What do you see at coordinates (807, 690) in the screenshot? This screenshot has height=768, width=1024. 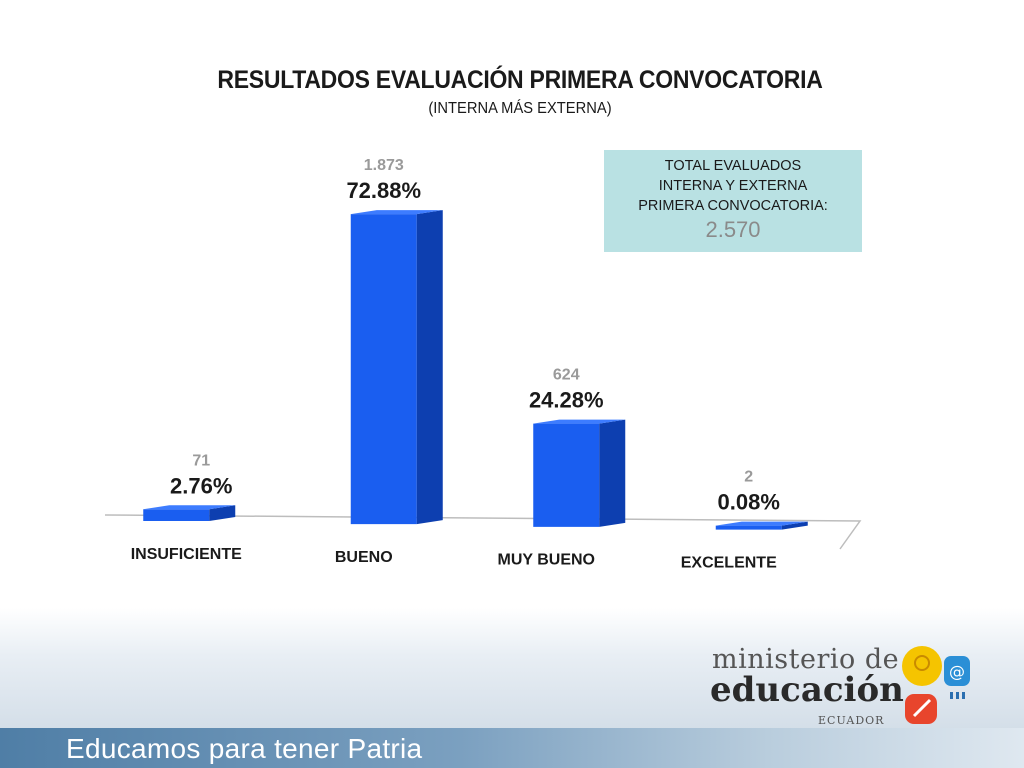 I see `logo-line-2: educación` at bounding box center [807, 690].